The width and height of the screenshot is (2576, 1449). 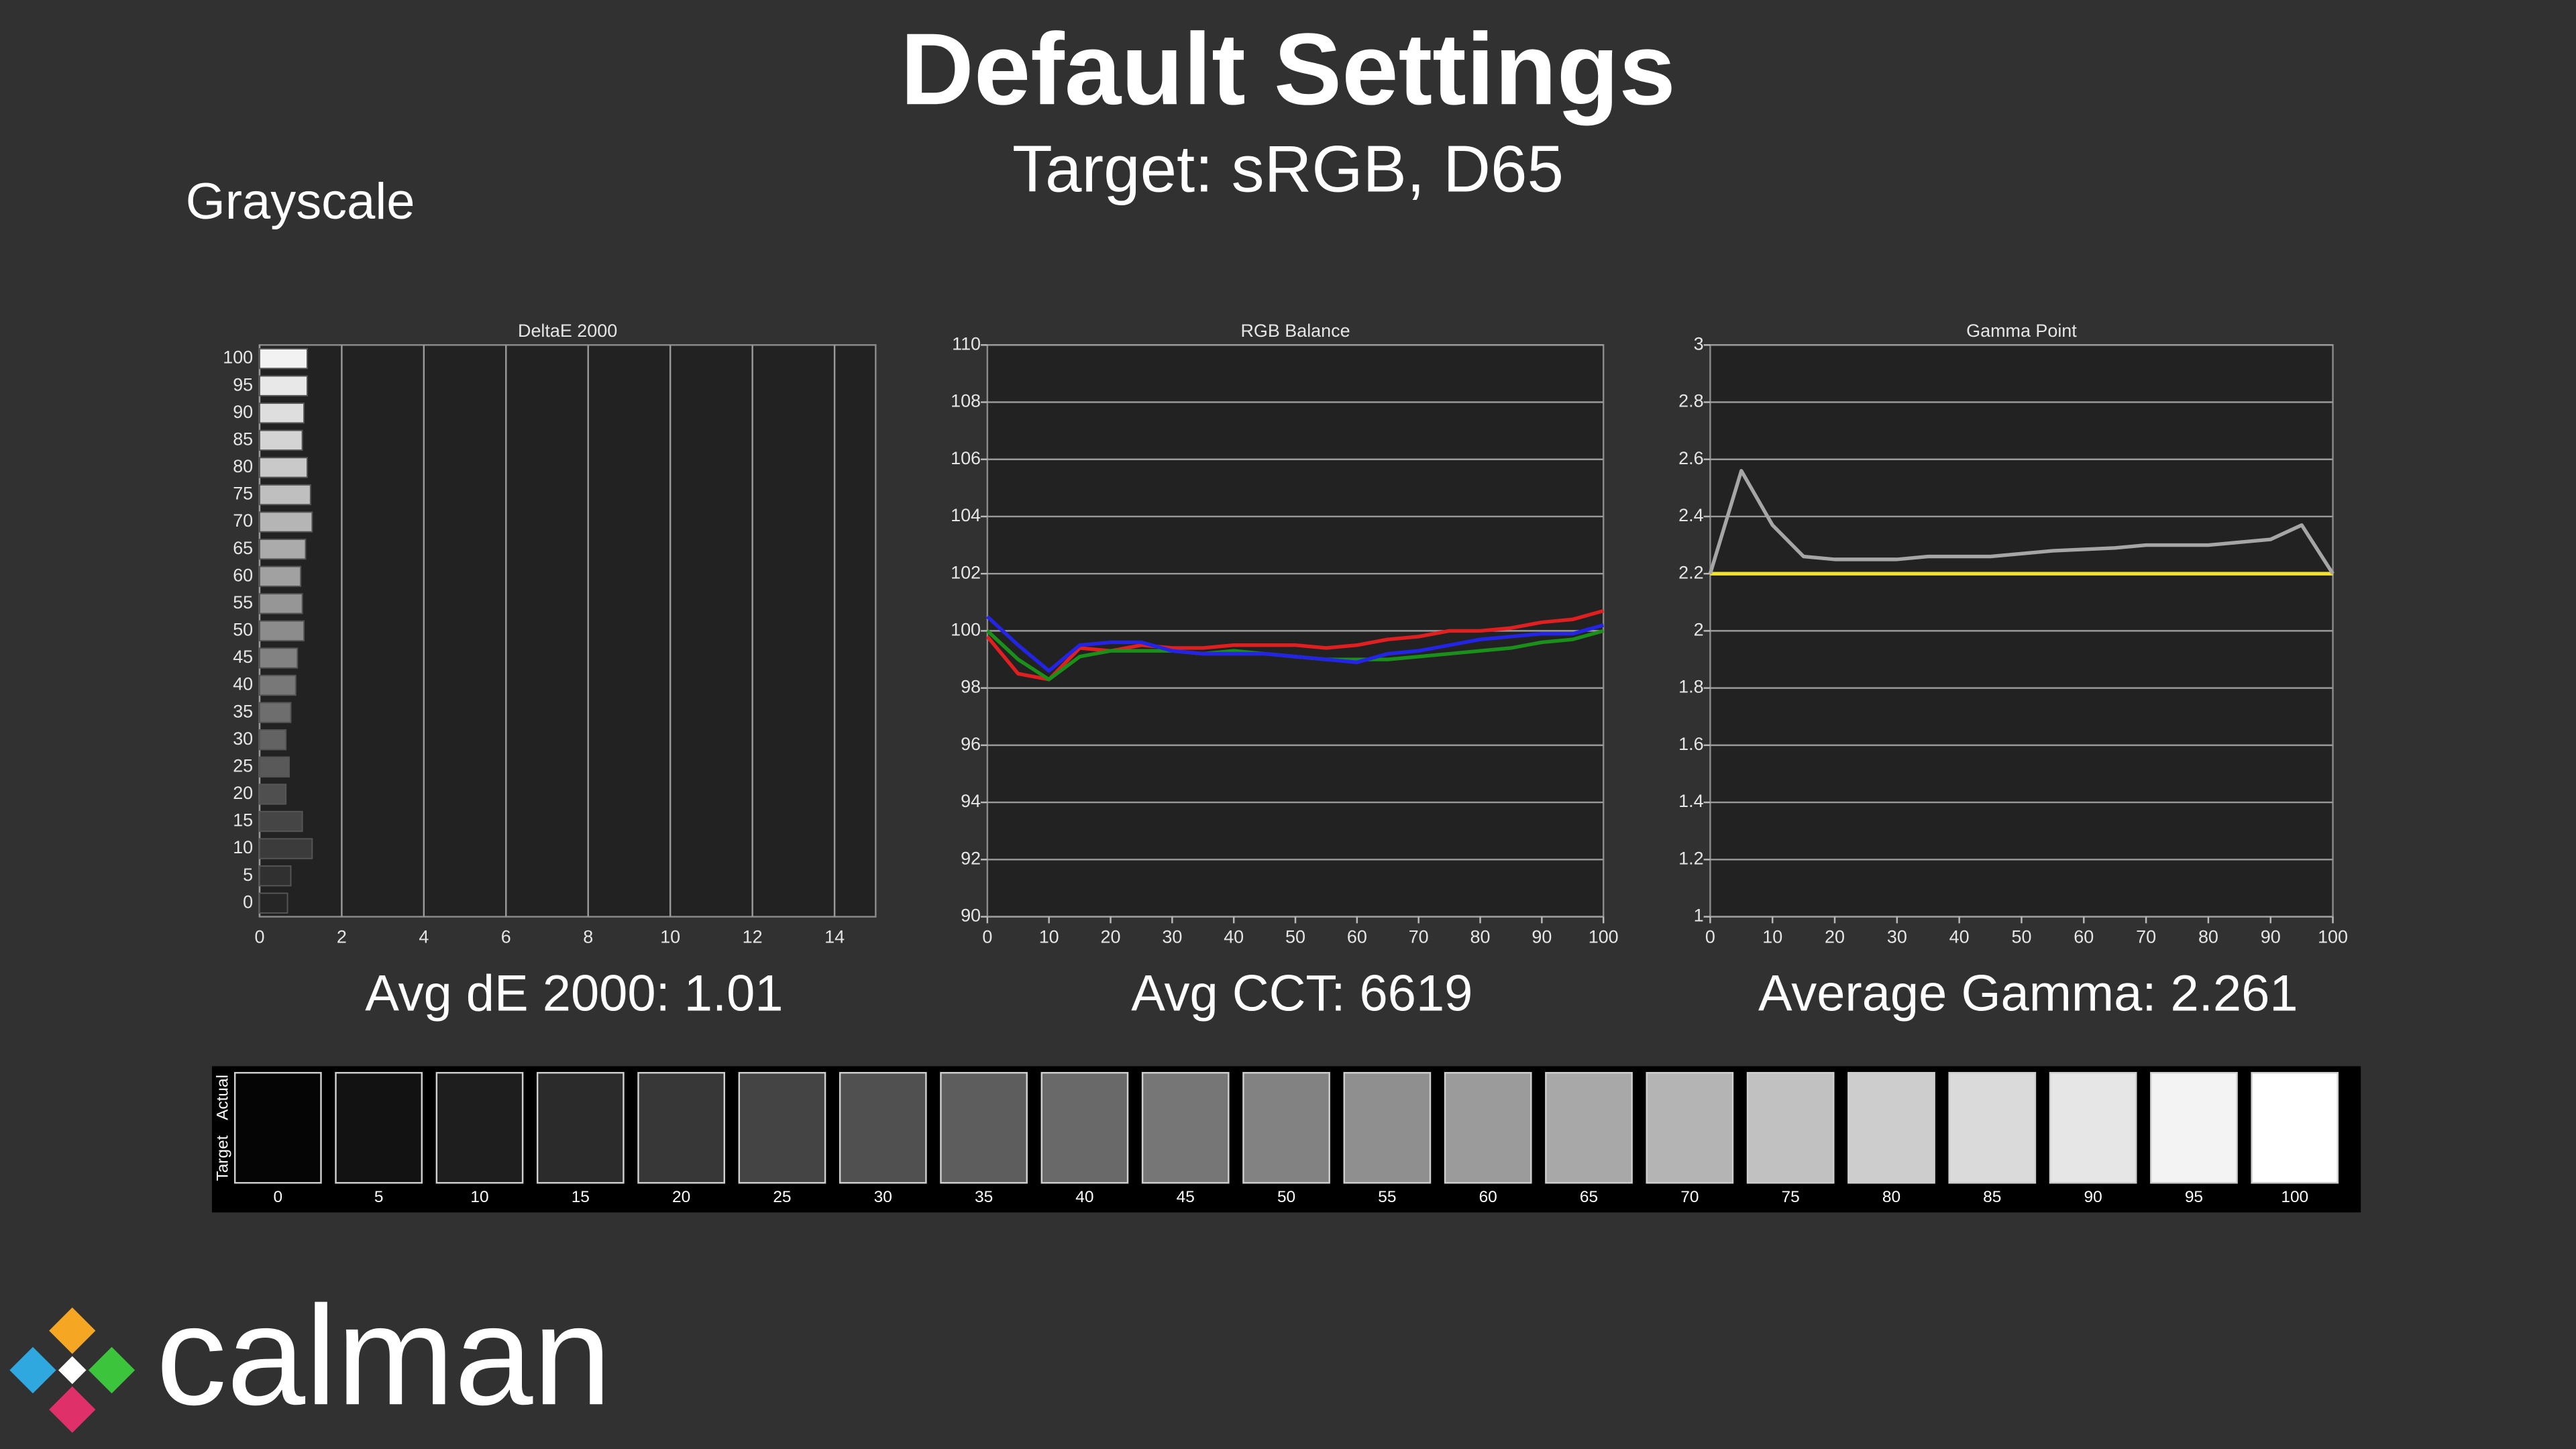 I want to click on y-tick-label: 1.4, so click(x=1690, y=801).